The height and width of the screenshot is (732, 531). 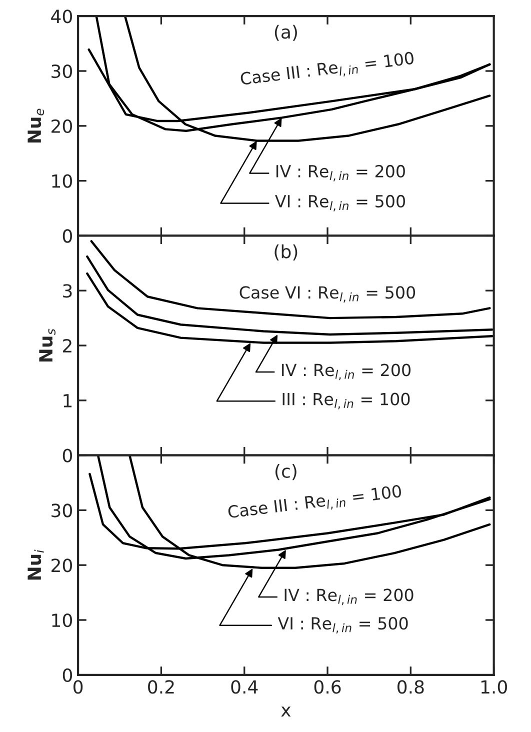 I want to click on annotation: Case VI : Re$_{l,in}$ = 500, so click(x=328, y=294).